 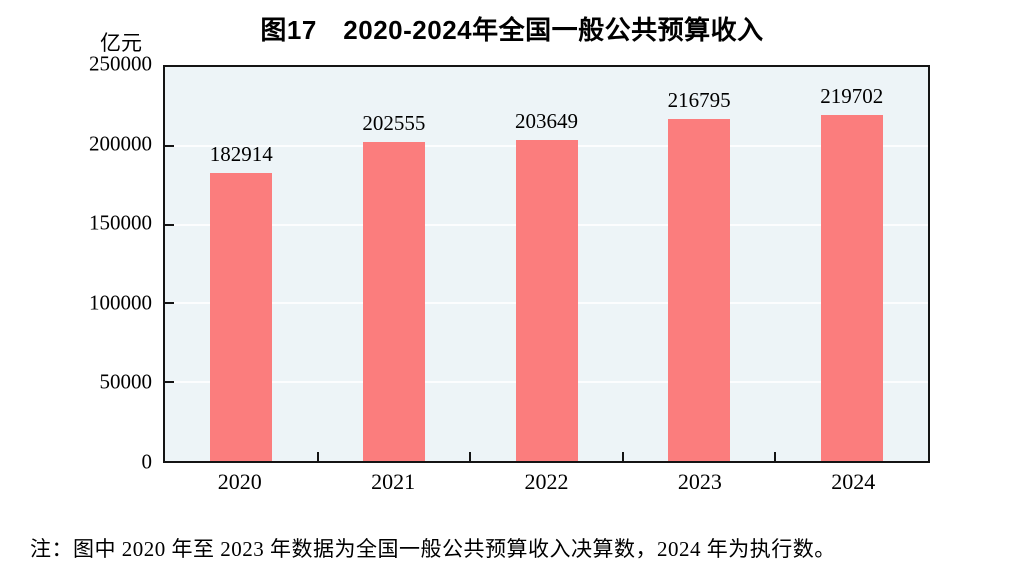 I want to click on x-axis-label: 2023, so click(x=699, y=481).